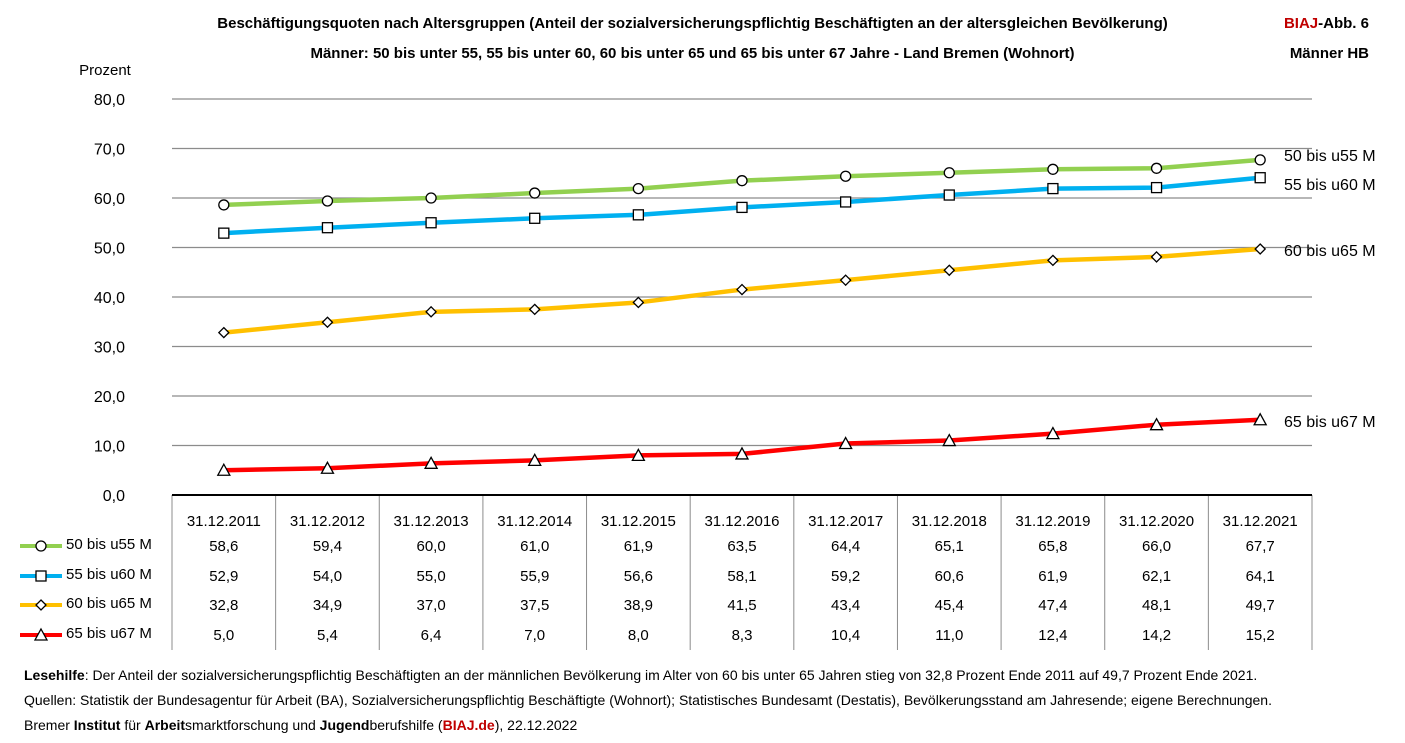  What do you see at coordinates (406, 725) in the screenshot?
I see `credit-text: berufshilfe (` at bounding box center [406, 725].